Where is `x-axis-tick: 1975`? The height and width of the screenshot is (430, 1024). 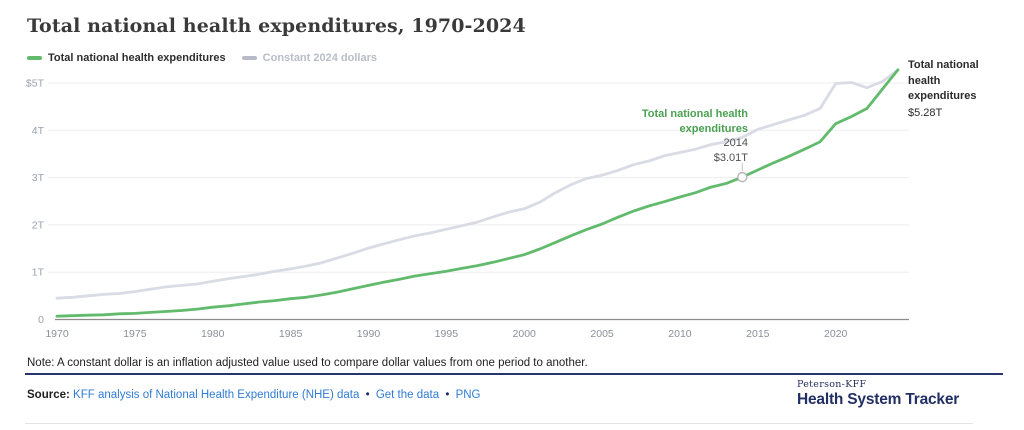
x-axis-tick: 1975 is located at coordinates (135, 334).